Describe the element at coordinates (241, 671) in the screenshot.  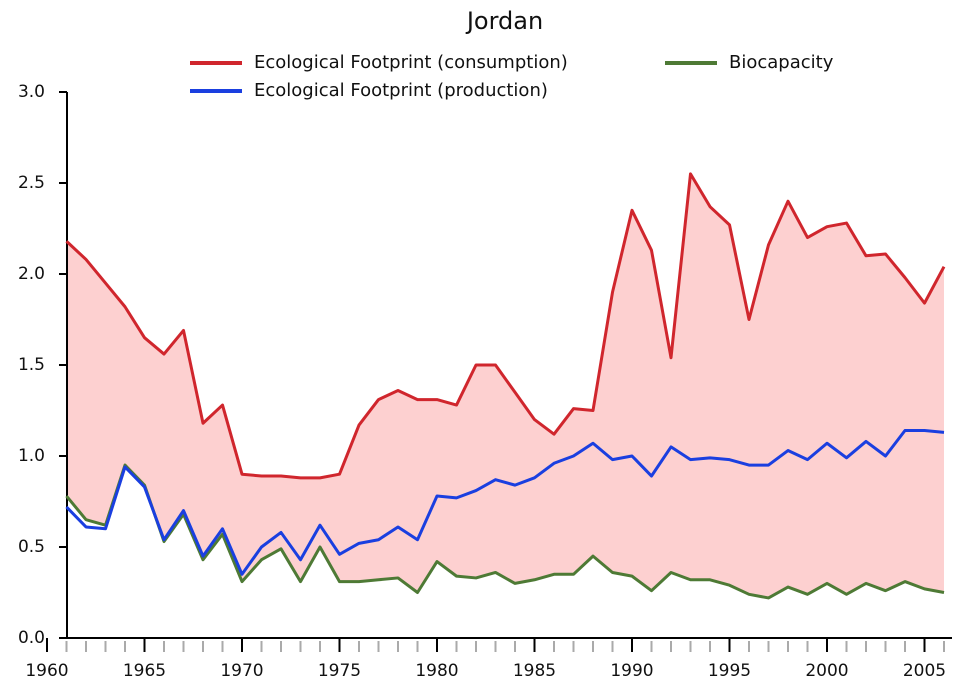
I see `x-tick-label: 1970` at that location.